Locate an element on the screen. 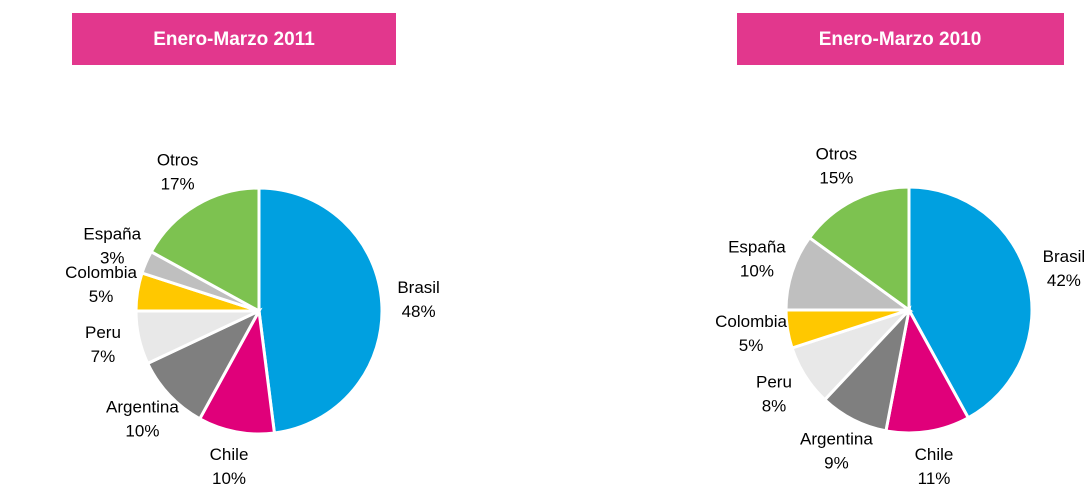 This screenshot has height=502, width=1084. chart-title: Enero-Marzo 2010 is located at coordinates (900, 39).